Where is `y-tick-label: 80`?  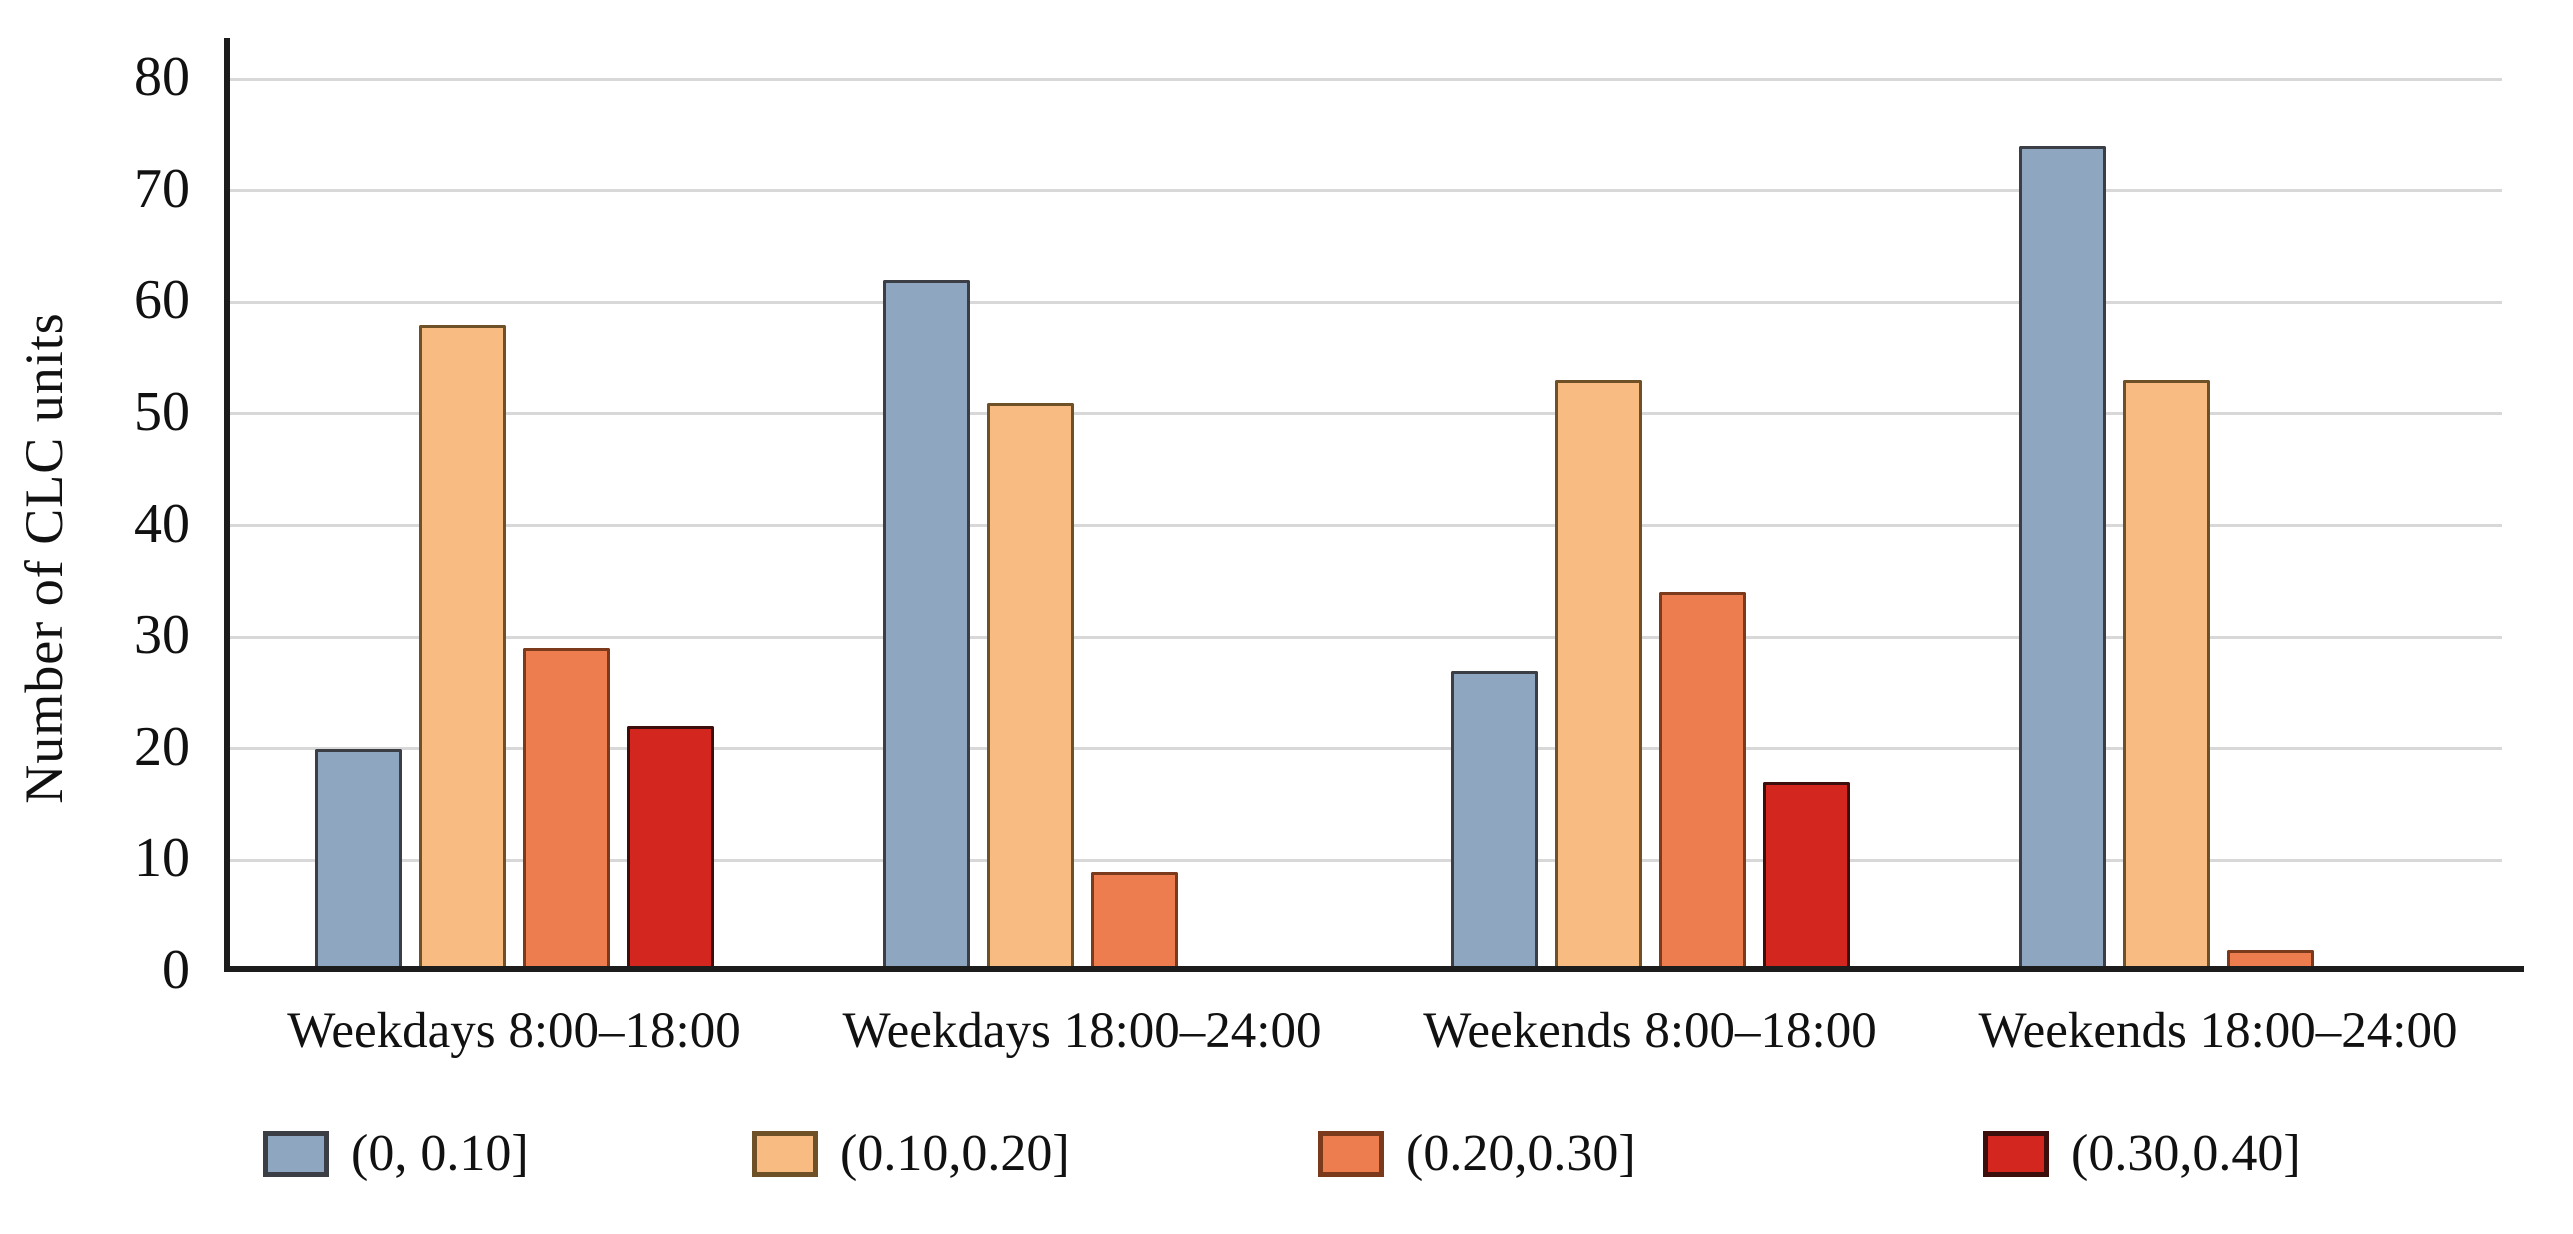
y-tick-label: 80 is located at coordinates (162, 76).